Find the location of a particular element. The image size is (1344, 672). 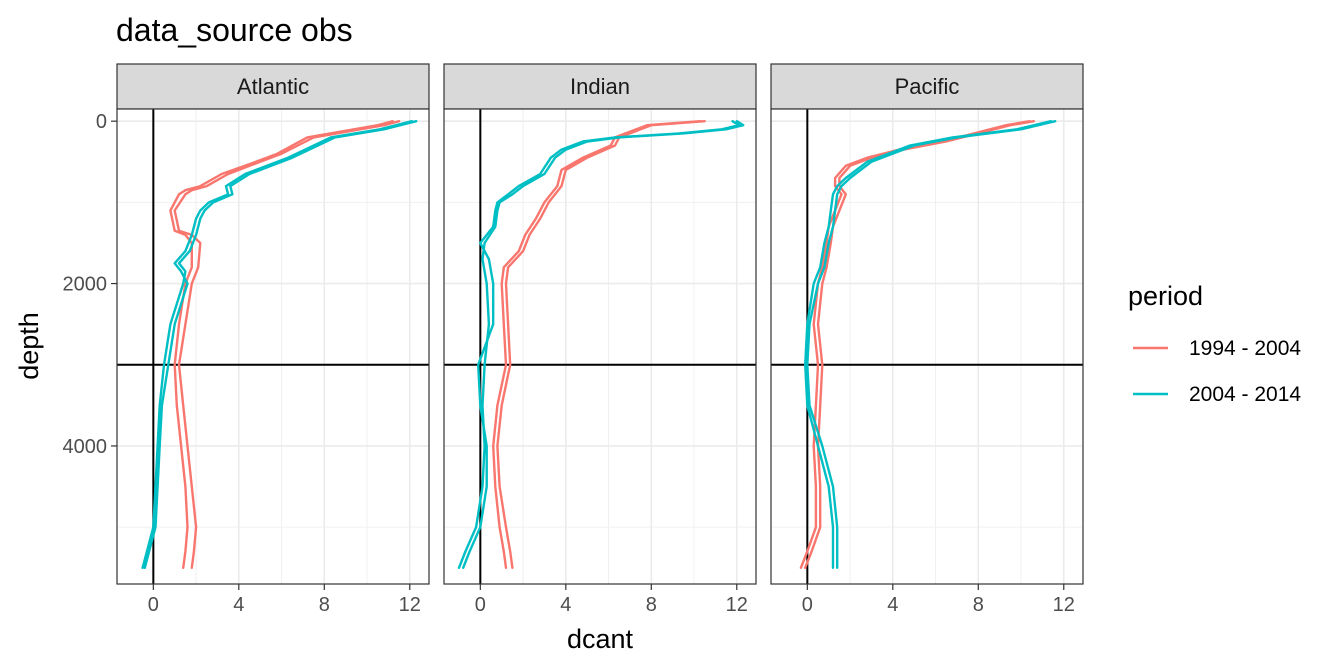

y-tick-label: 2000 is located at coordinates (85, 285).